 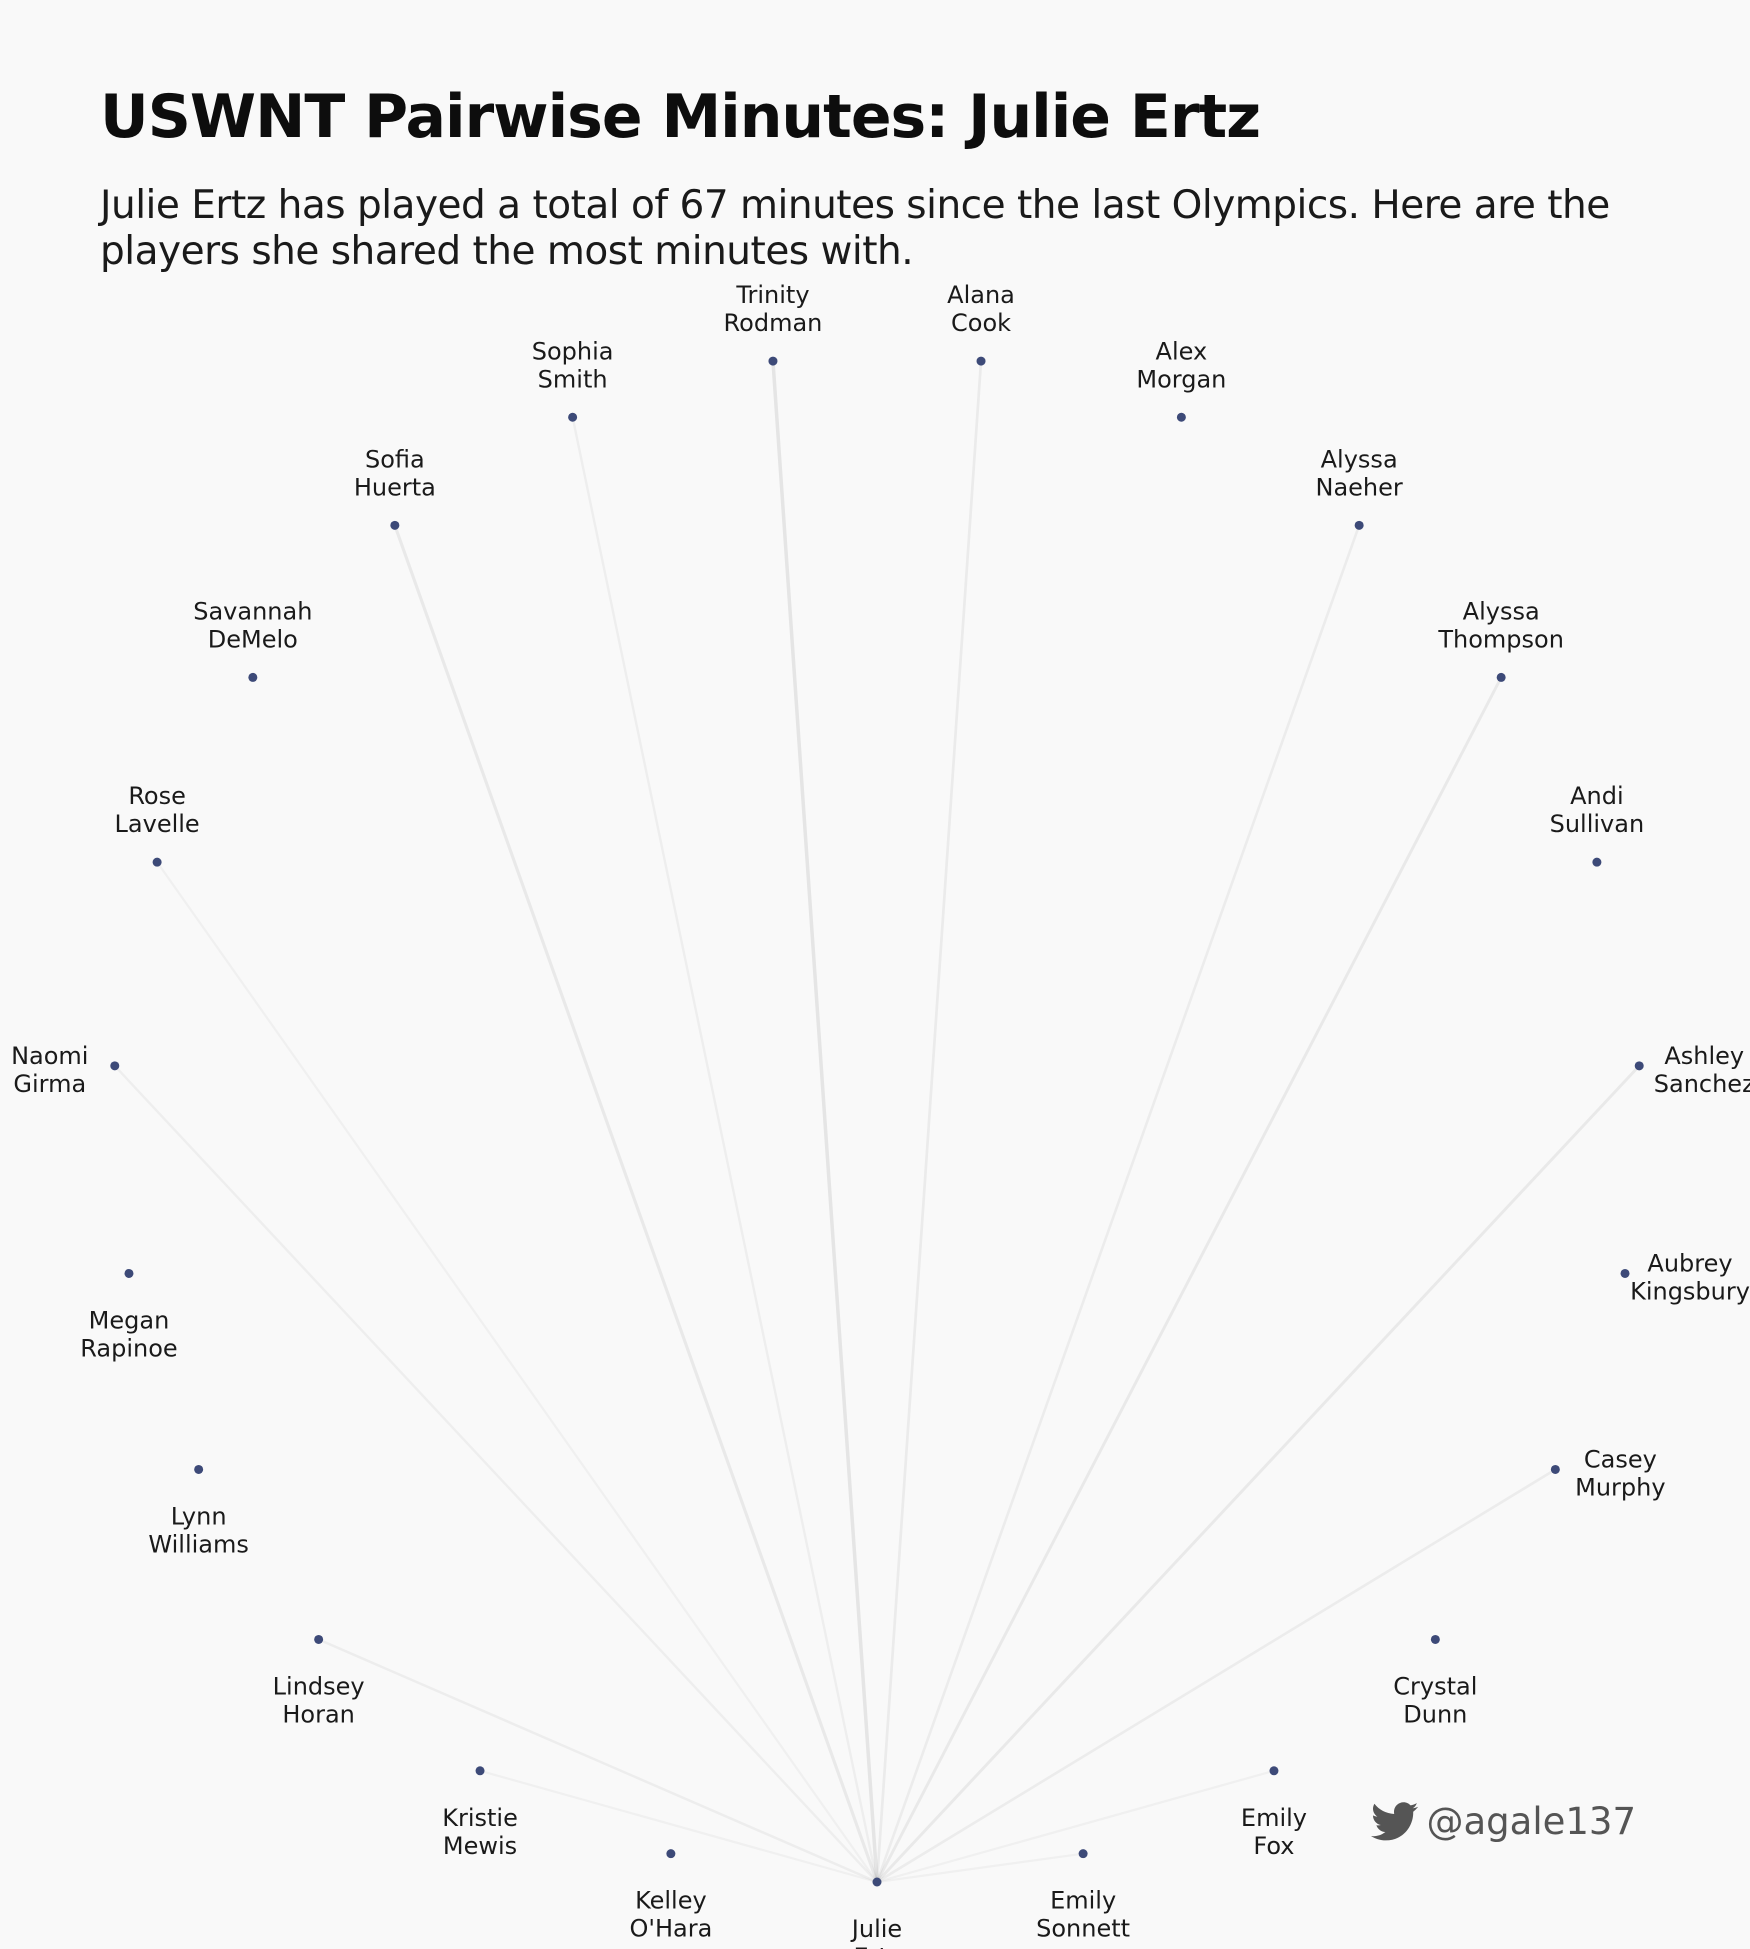 What do you see at coordinates (128, 1334) in the screenshot?
I see `label-megan-rapinoe: Megan Rapinoe` at bounding box center [128, 1334].